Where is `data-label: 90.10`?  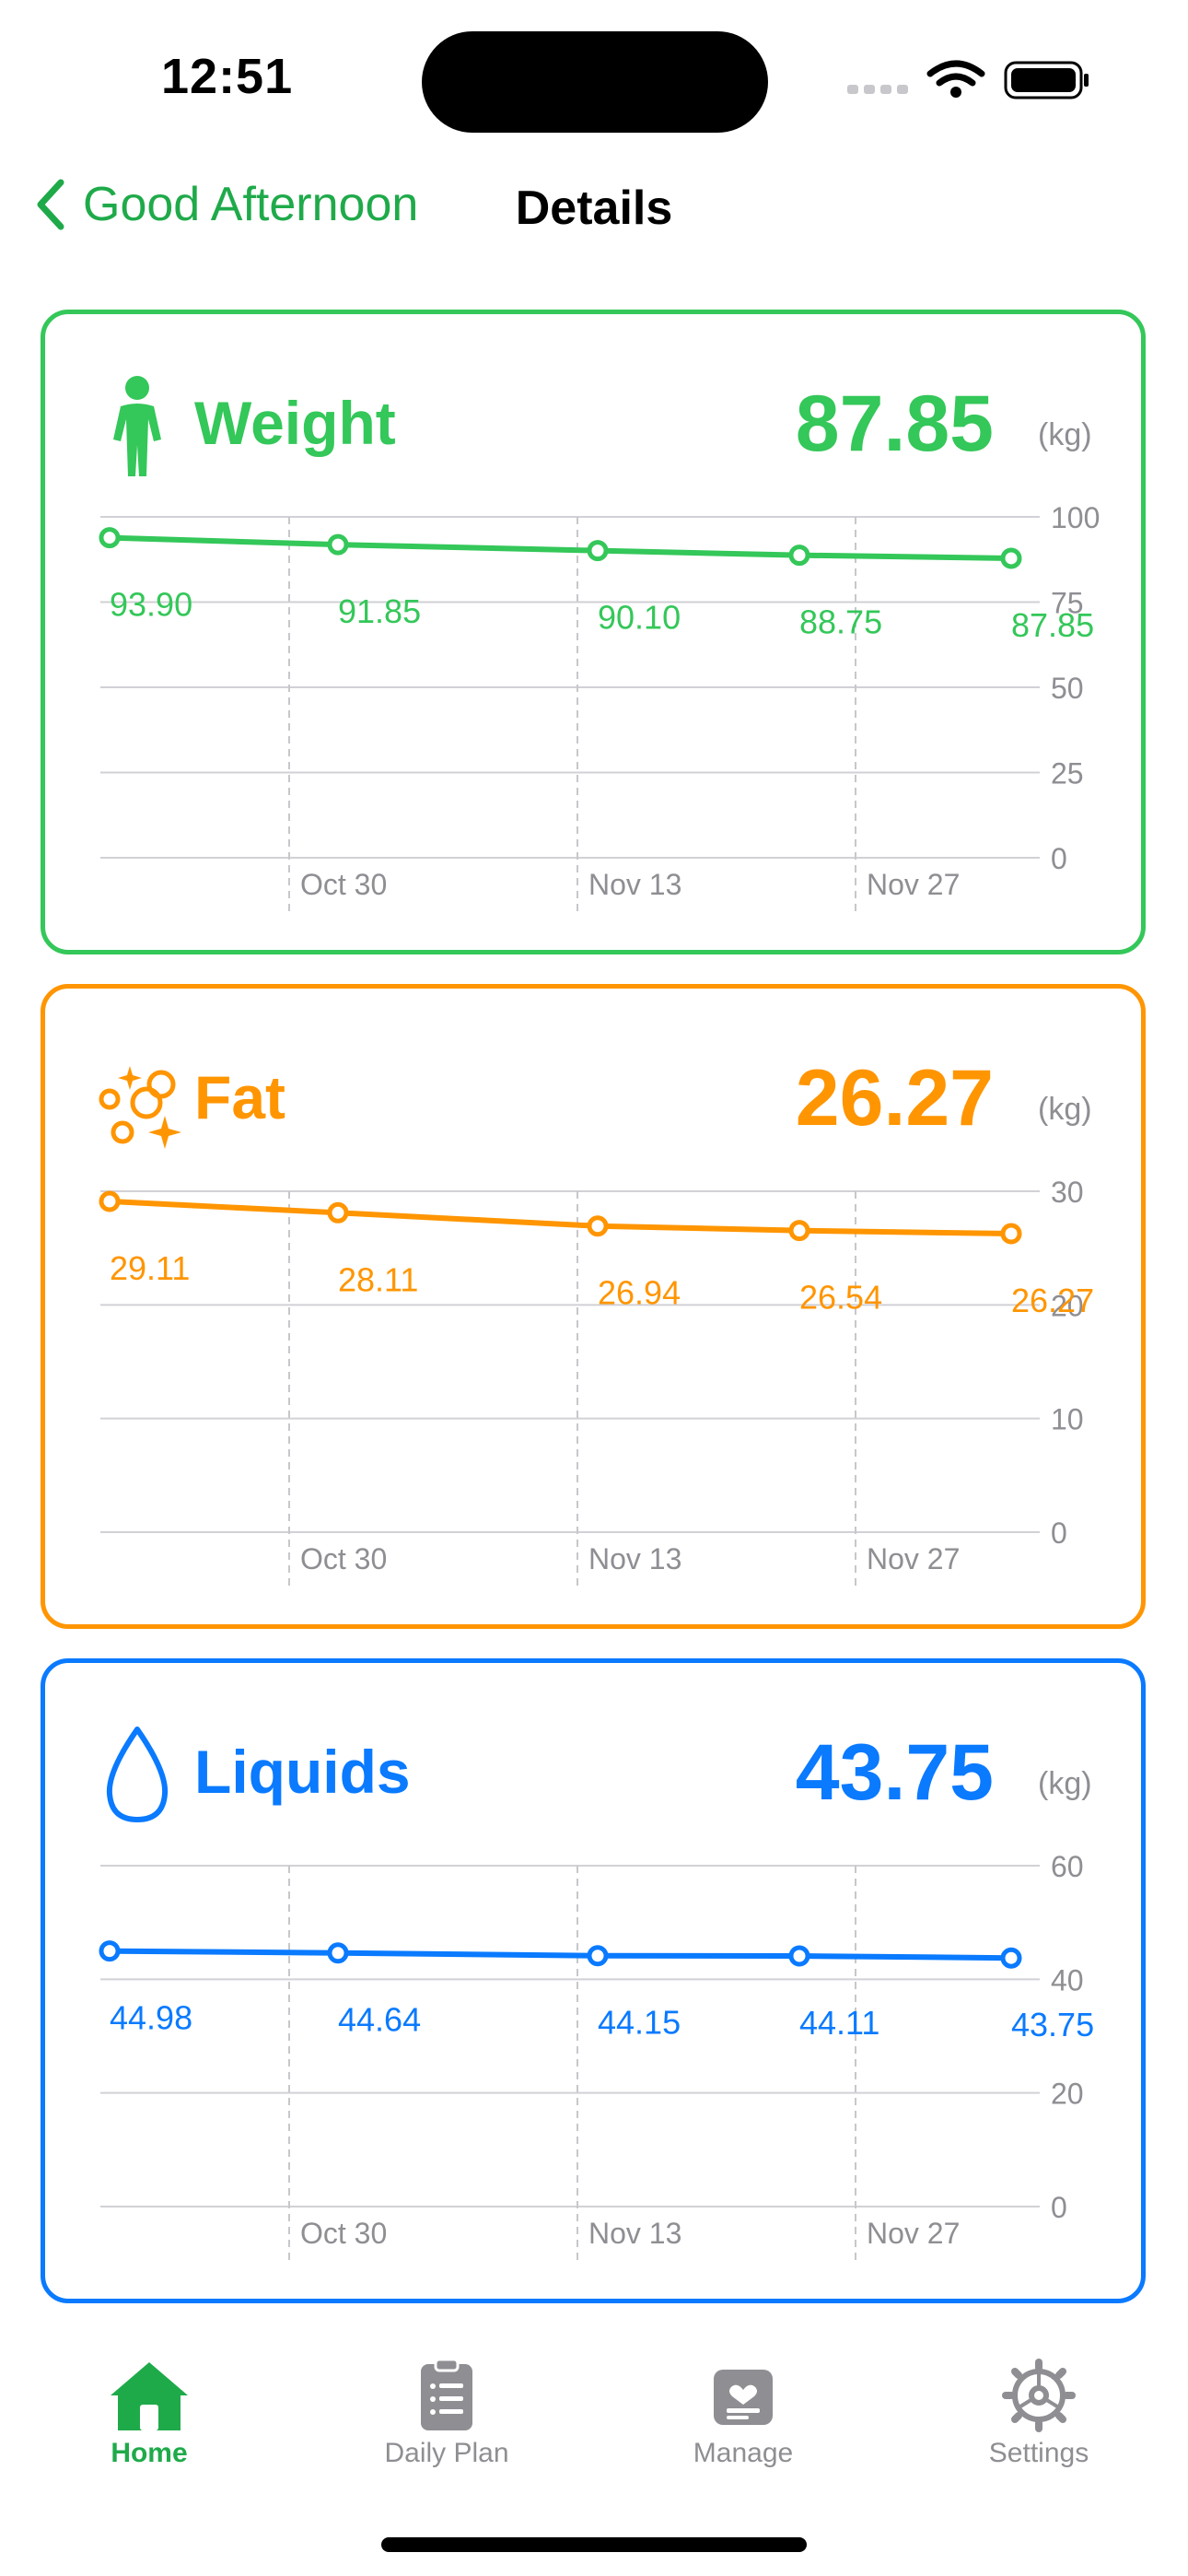
data-label: 90.10 is located at coordinates (639, 618).